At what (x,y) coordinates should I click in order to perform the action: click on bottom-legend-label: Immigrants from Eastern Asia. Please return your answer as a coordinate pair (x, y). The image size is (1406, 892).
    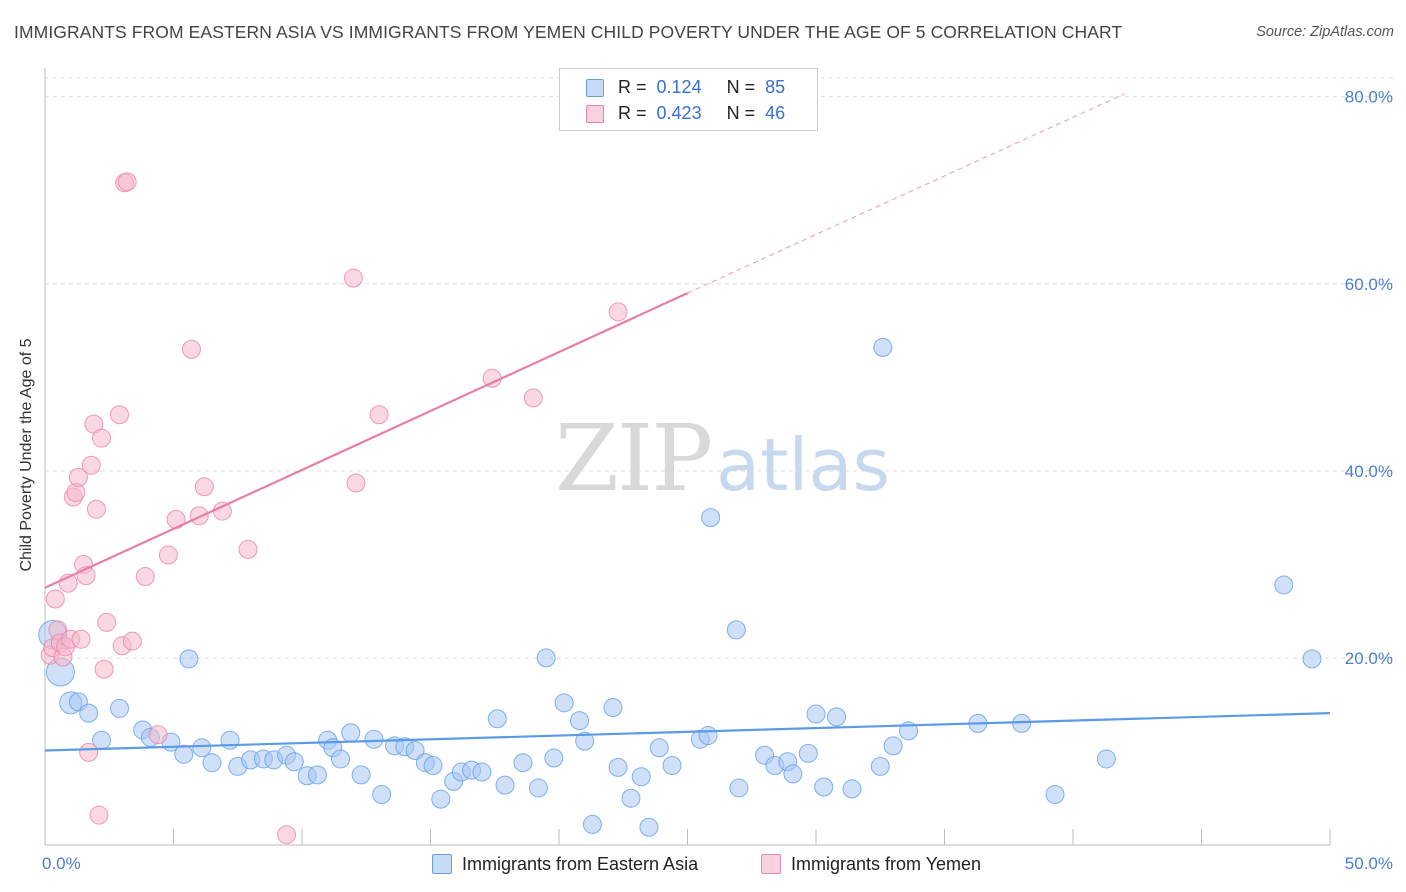
    Looking at the image, I should click on (580, 863).